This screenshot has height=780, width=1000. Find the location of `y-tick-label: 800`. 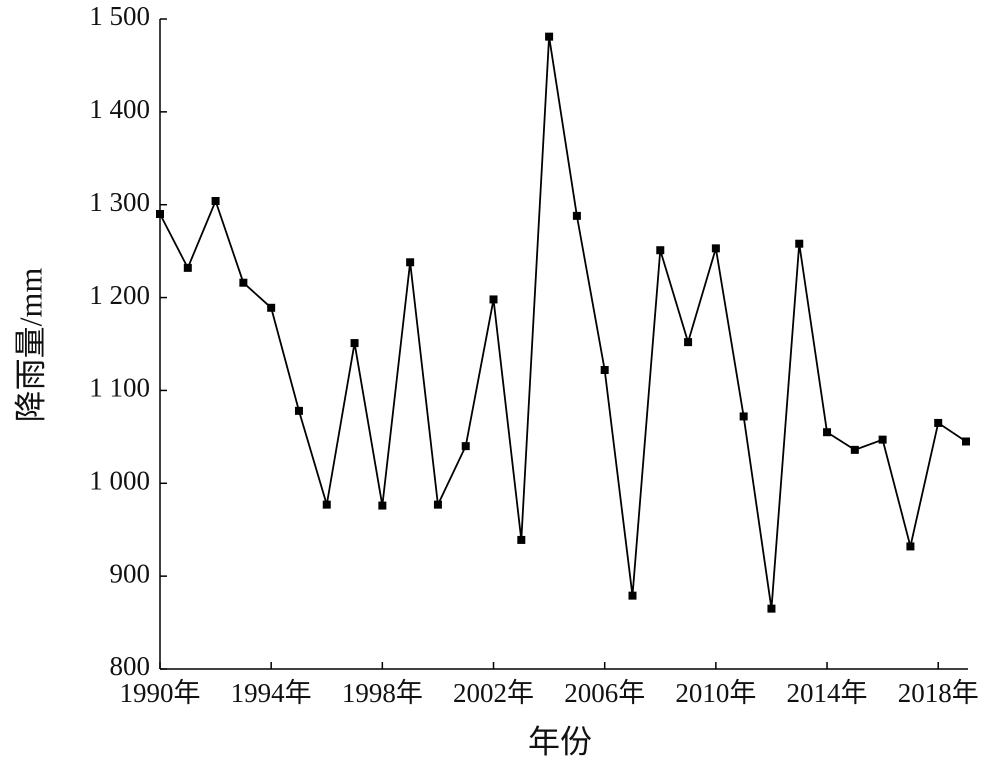

y-tick-label: 800 is located at coordinates (130, 666).